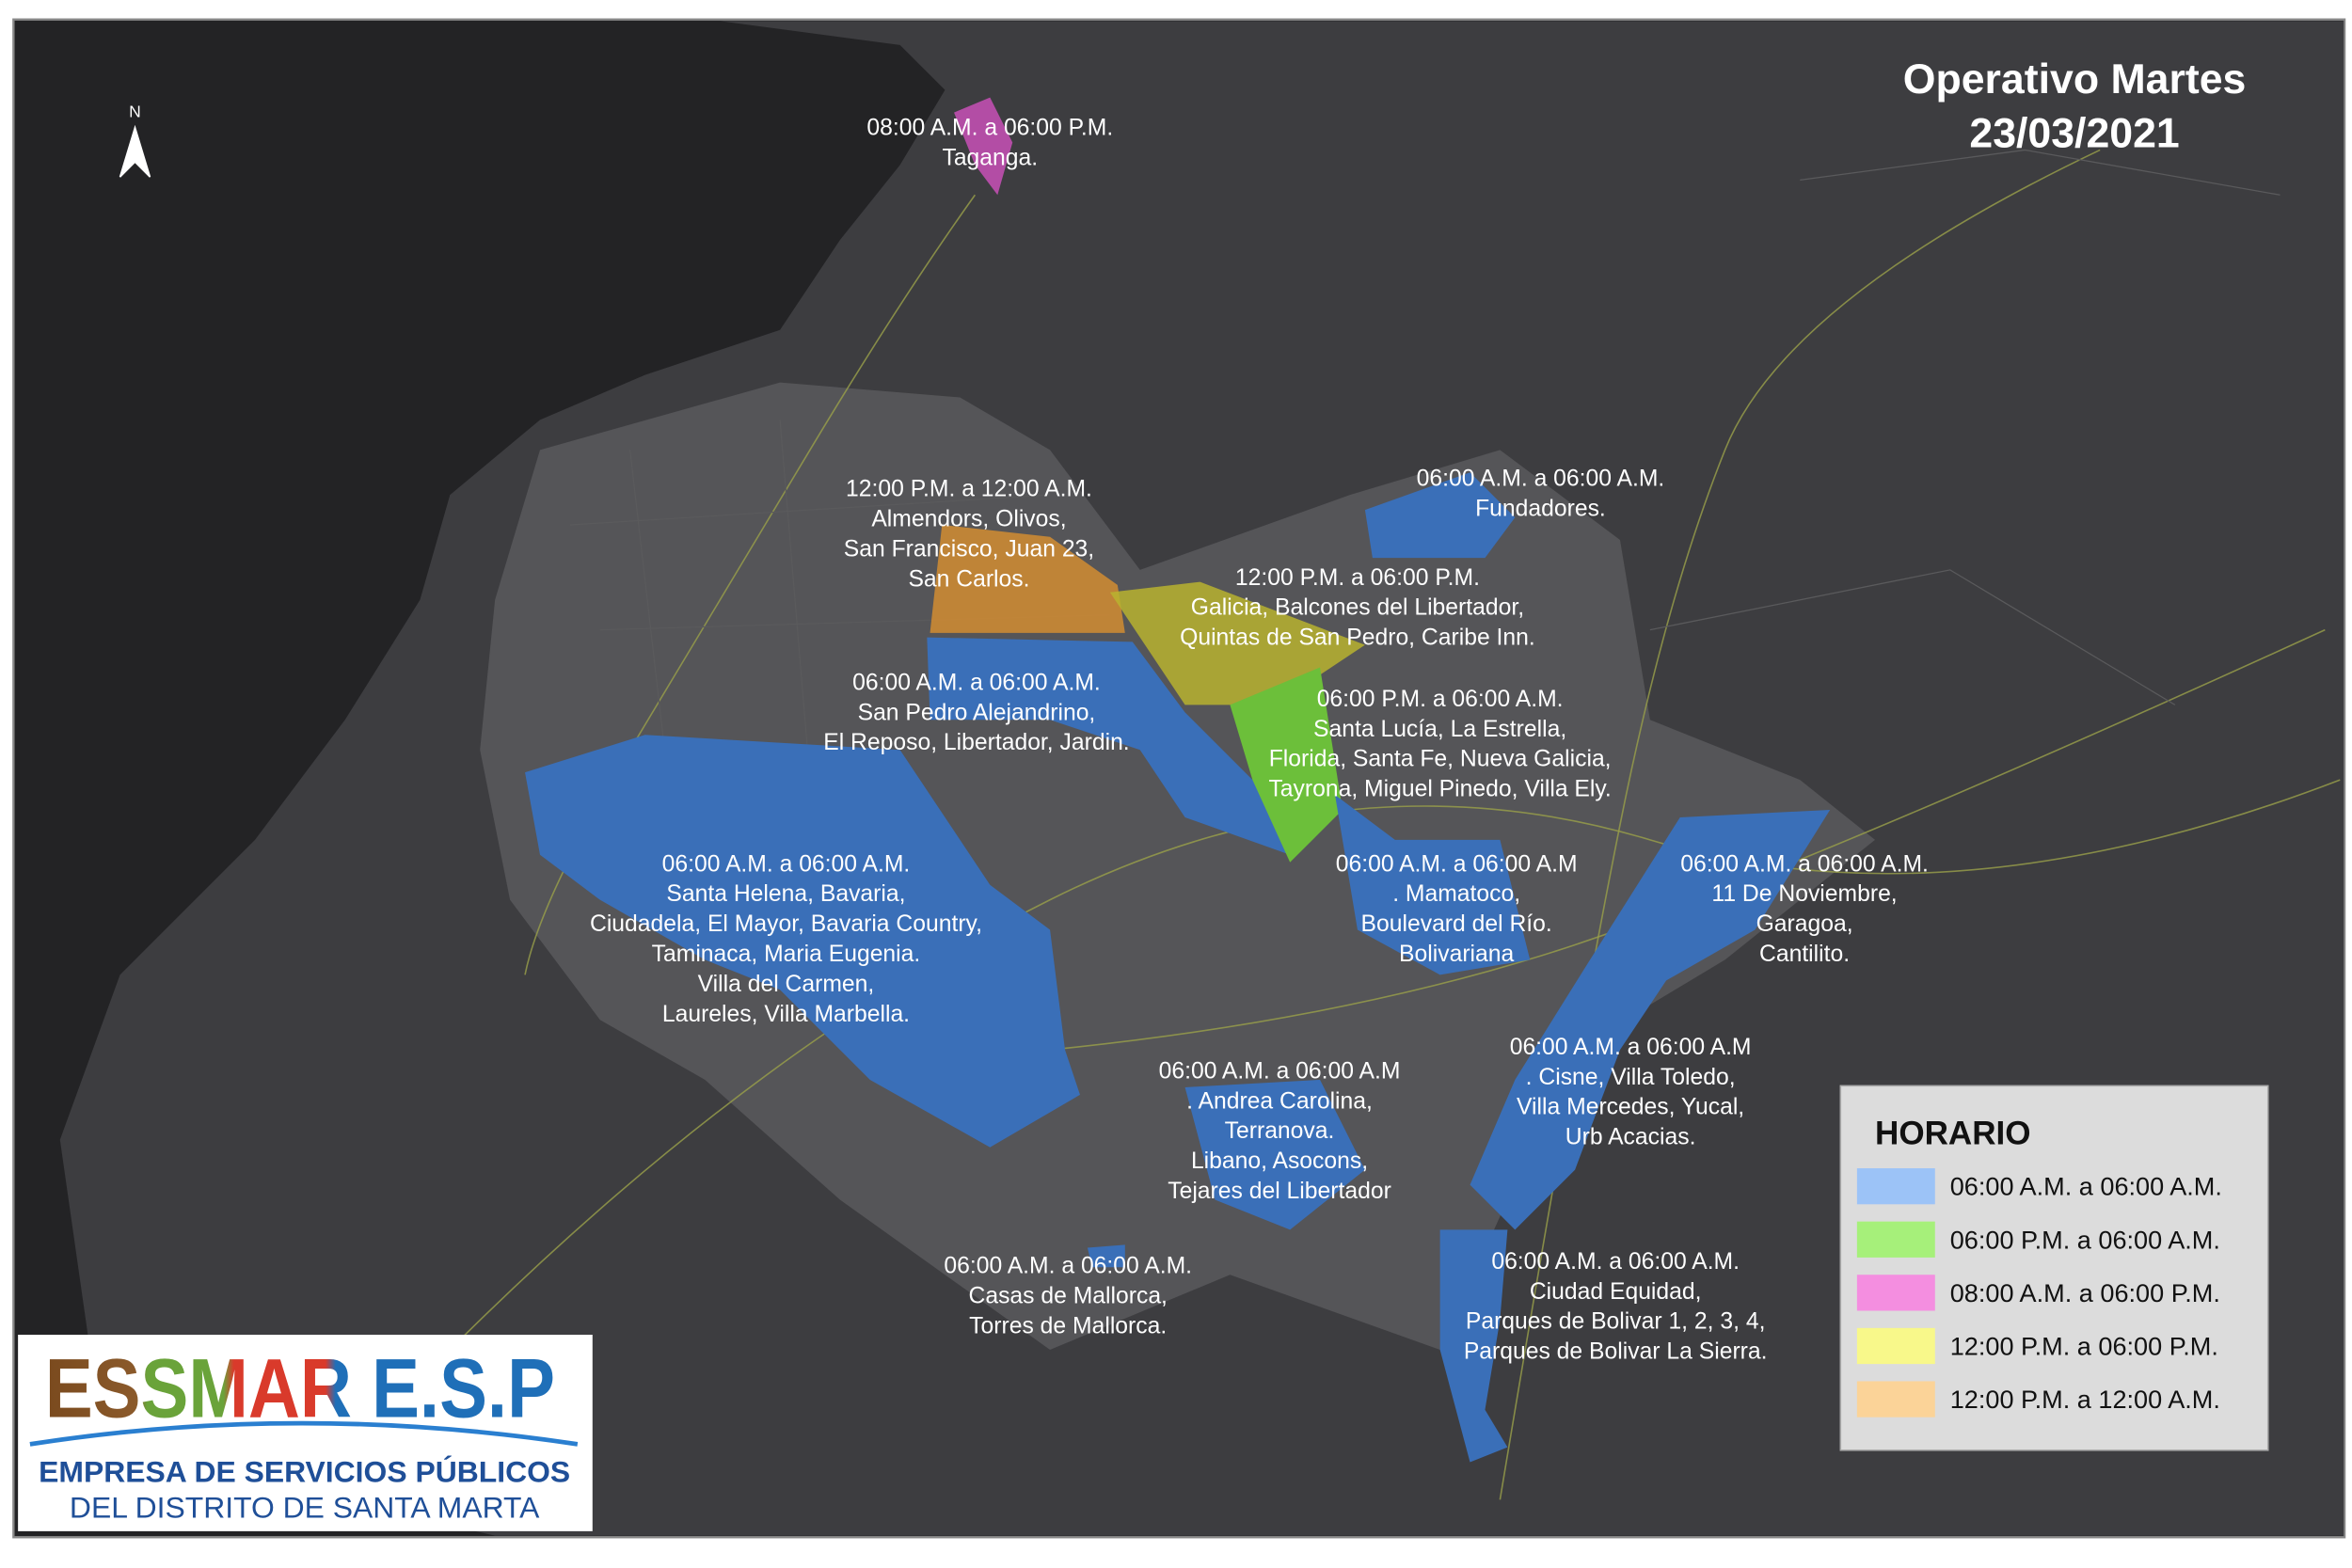 This screenshot has width=2352, height=1568. What do you see at coordinates (786, 1014) in the screenshot?
I see `zone-label: Laureles, Villa Marbella.` at bounding box center [786, 1014].